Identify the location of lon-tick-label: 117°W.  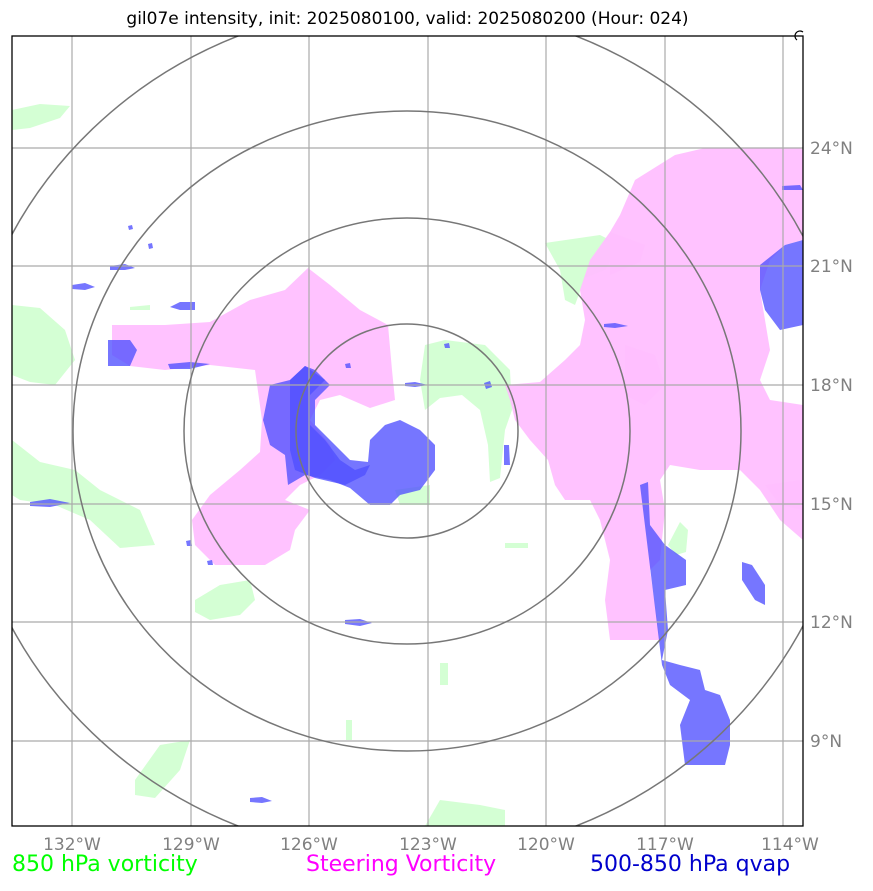
(665, 845).